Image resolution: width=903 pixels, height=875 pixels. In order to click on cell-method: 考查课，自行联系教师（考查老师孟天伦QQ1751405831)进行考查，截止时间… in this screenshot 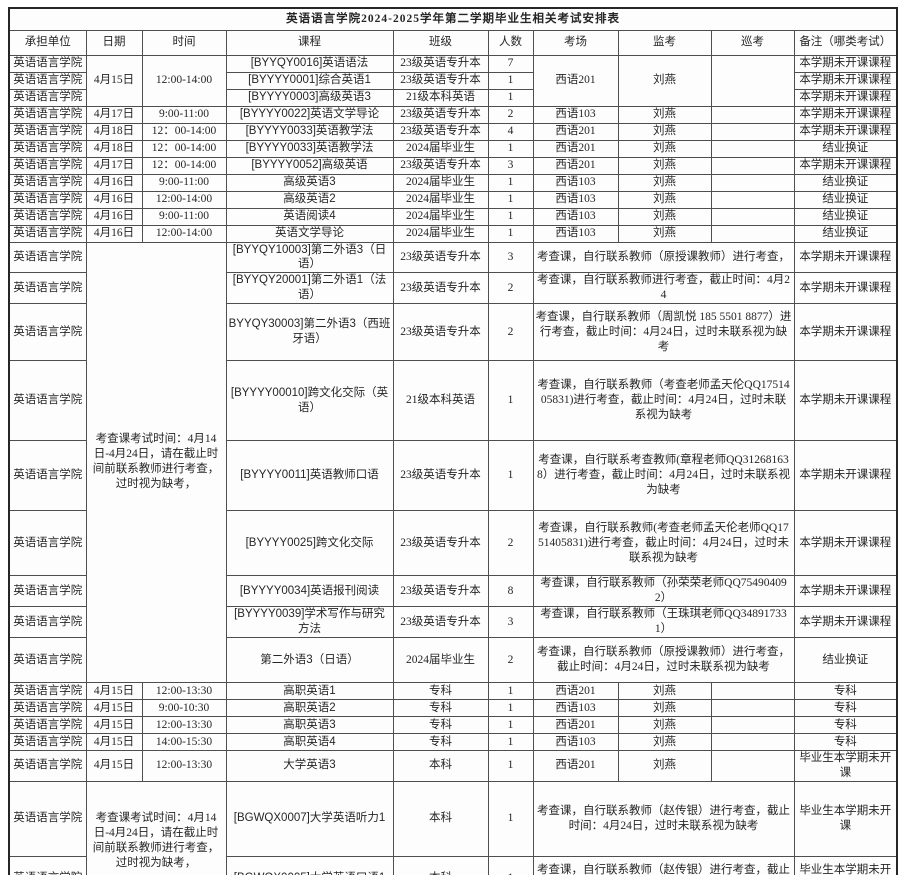, I will do `click(663, 401)`.